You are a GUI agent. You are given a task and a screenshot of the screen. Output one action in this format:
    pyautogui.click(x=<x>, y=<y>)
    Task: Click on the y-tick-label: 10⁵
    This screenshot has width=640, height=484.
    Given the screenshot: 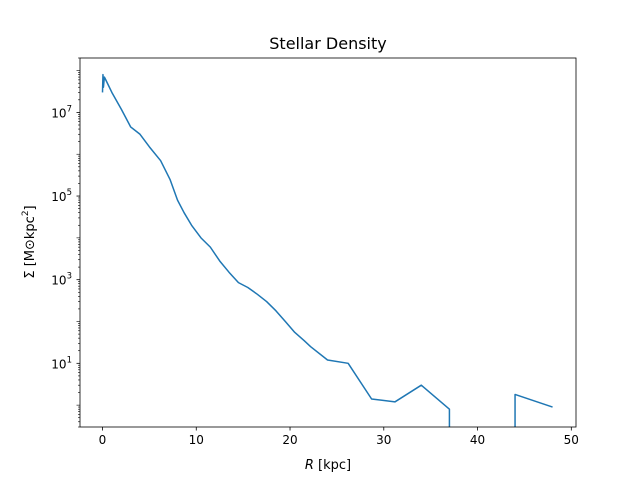 What is the action you would take?
    pyautogui.click(x=61, y=196)
    